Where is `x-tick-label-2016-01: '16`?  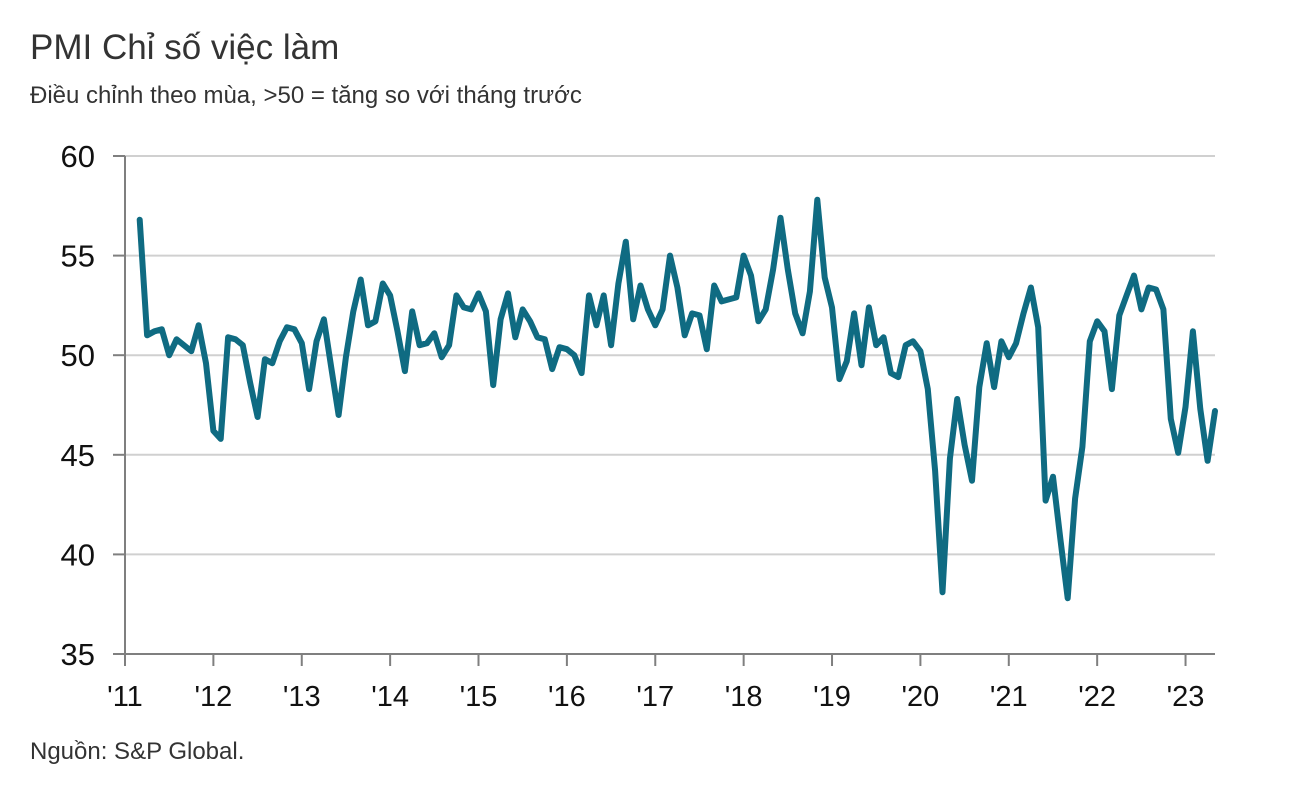 x-tick-label-2016-01: '16 is located at coordinates (567, 697).